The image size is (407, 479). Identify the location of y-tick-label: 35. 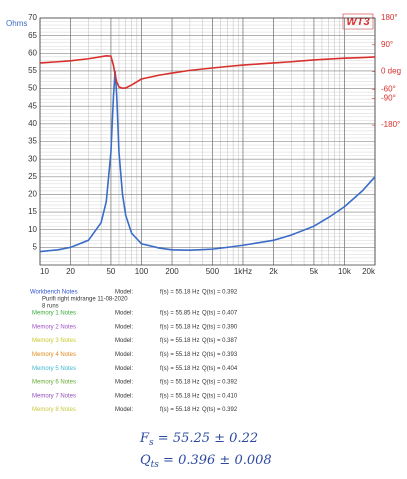
(32, 141).